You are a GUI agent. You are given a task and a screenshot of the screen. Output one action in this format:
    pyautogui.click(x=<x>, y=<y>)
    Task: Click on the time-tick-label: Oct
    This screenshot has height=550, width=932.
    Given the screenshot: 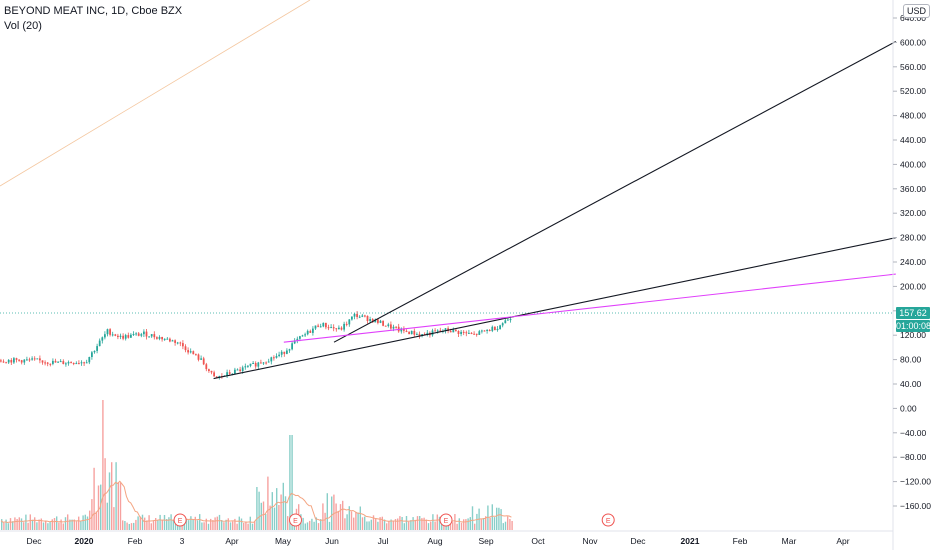 What is the action you would take?
    pyautogui.click(x=538, y=541)
    